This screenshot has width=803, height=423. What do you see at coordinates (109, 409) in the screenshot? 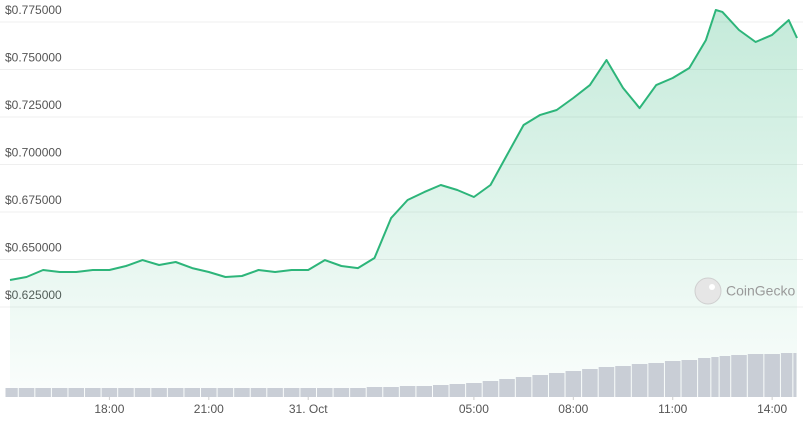
I see `x-tick-label: 18:00` at bounding box center [109, 409].